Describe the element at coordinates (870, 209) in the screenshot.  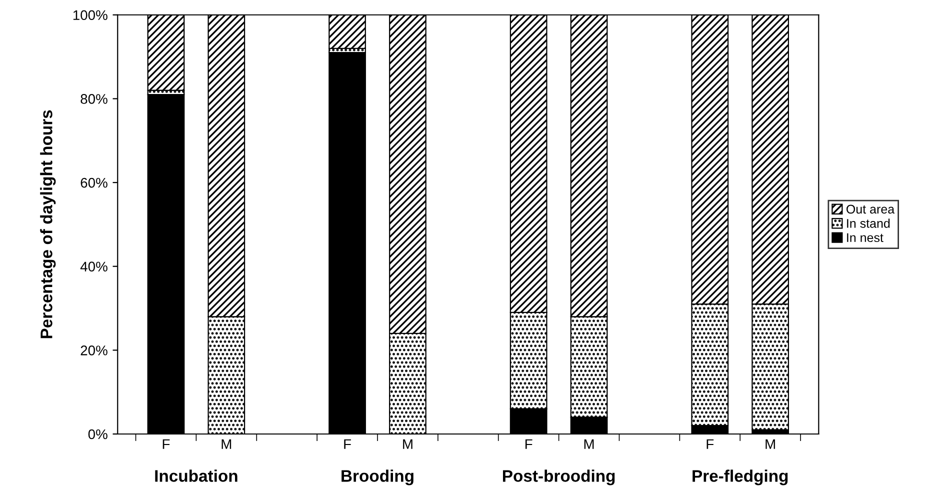
I see `legend-label: Out area` at that location.